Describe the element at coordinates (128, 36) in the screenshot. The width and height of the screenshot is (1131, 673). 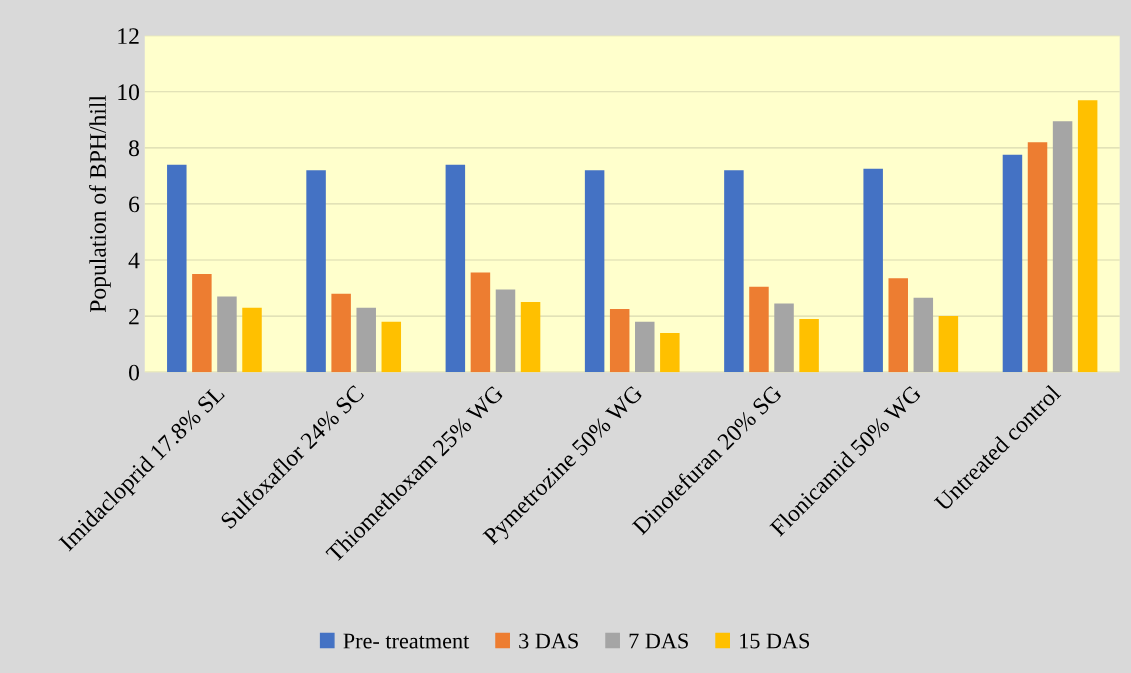
I see `y-tick-label: 12` at that location.